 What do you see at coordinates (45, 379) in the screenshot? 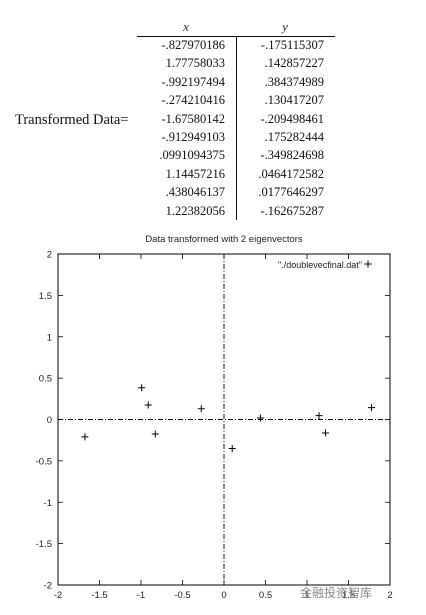
I see `y-tick-label: 0.5` at bounding box center [45, 379].